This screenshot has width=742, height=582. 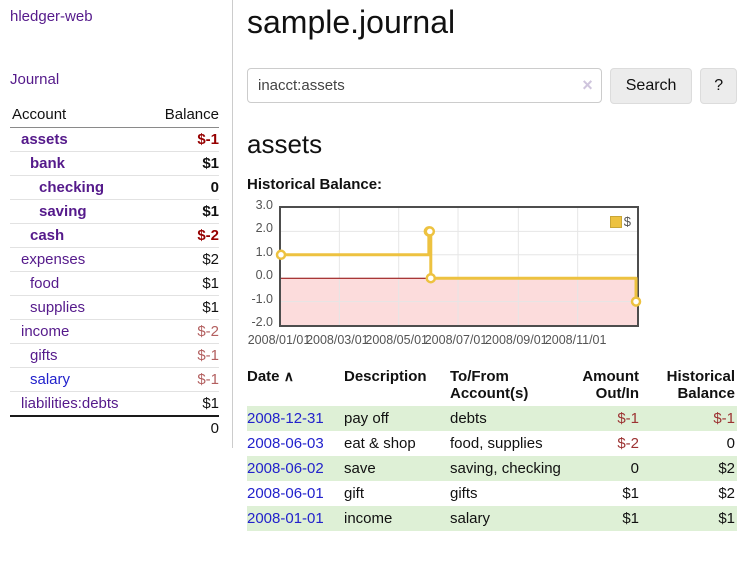 I want to click on register-header-date: Date ∧, so click(x=295, y=386).